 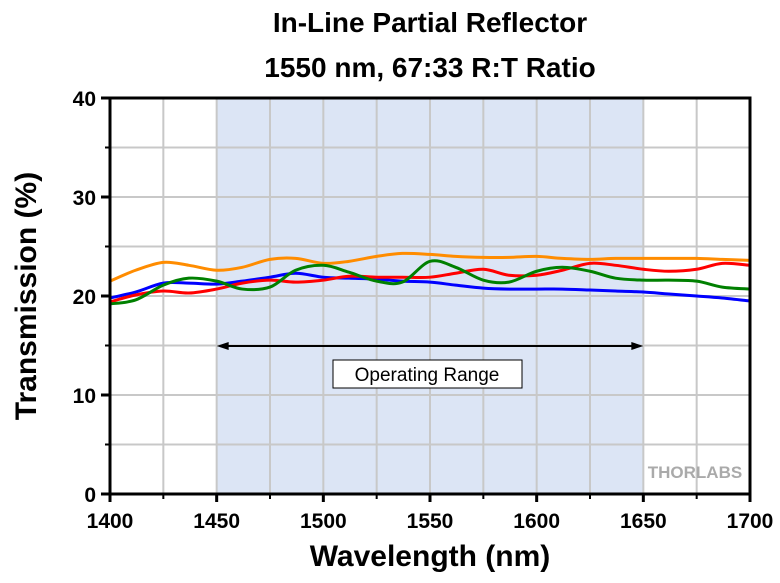 What do you see at coordinates (84, 99) in the screenshot?
I see `y-tick-label: 40` at bounding box center [84, 99].